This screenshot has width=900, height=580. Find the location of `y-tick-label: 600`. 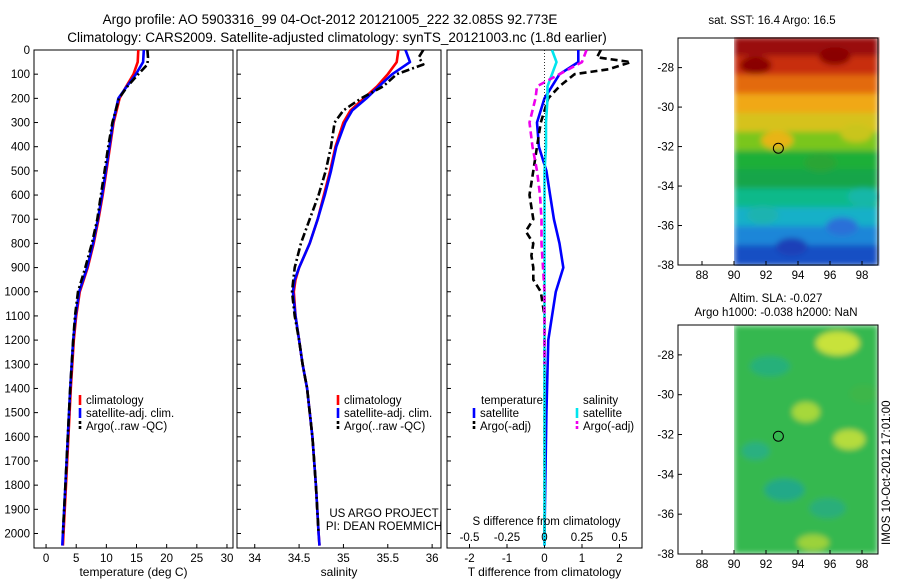

y-tick-label: 600 is located at coordinates (20, 196).